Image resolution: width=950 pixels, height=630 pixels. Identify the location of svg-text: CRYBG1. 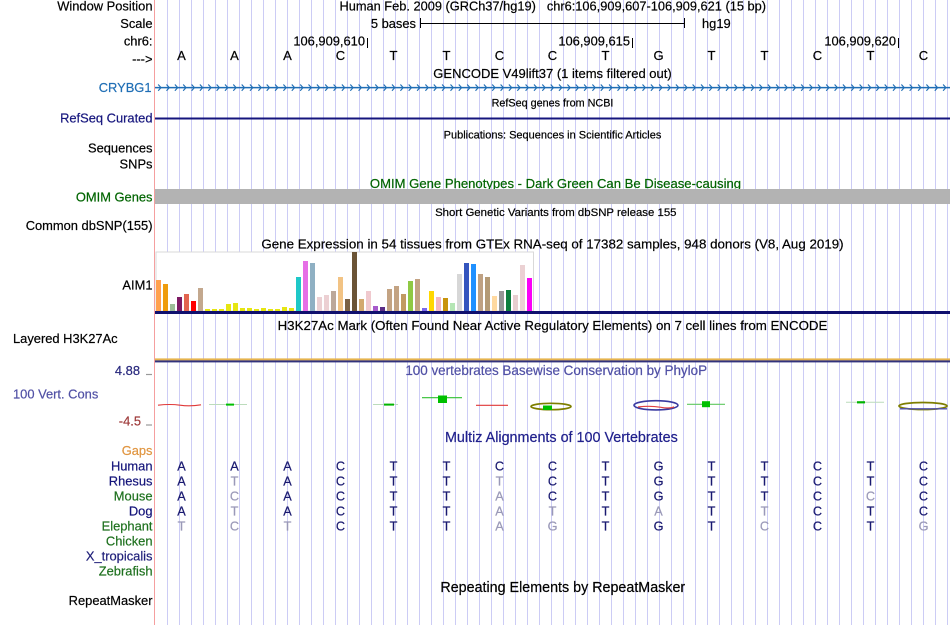
(125, 87).